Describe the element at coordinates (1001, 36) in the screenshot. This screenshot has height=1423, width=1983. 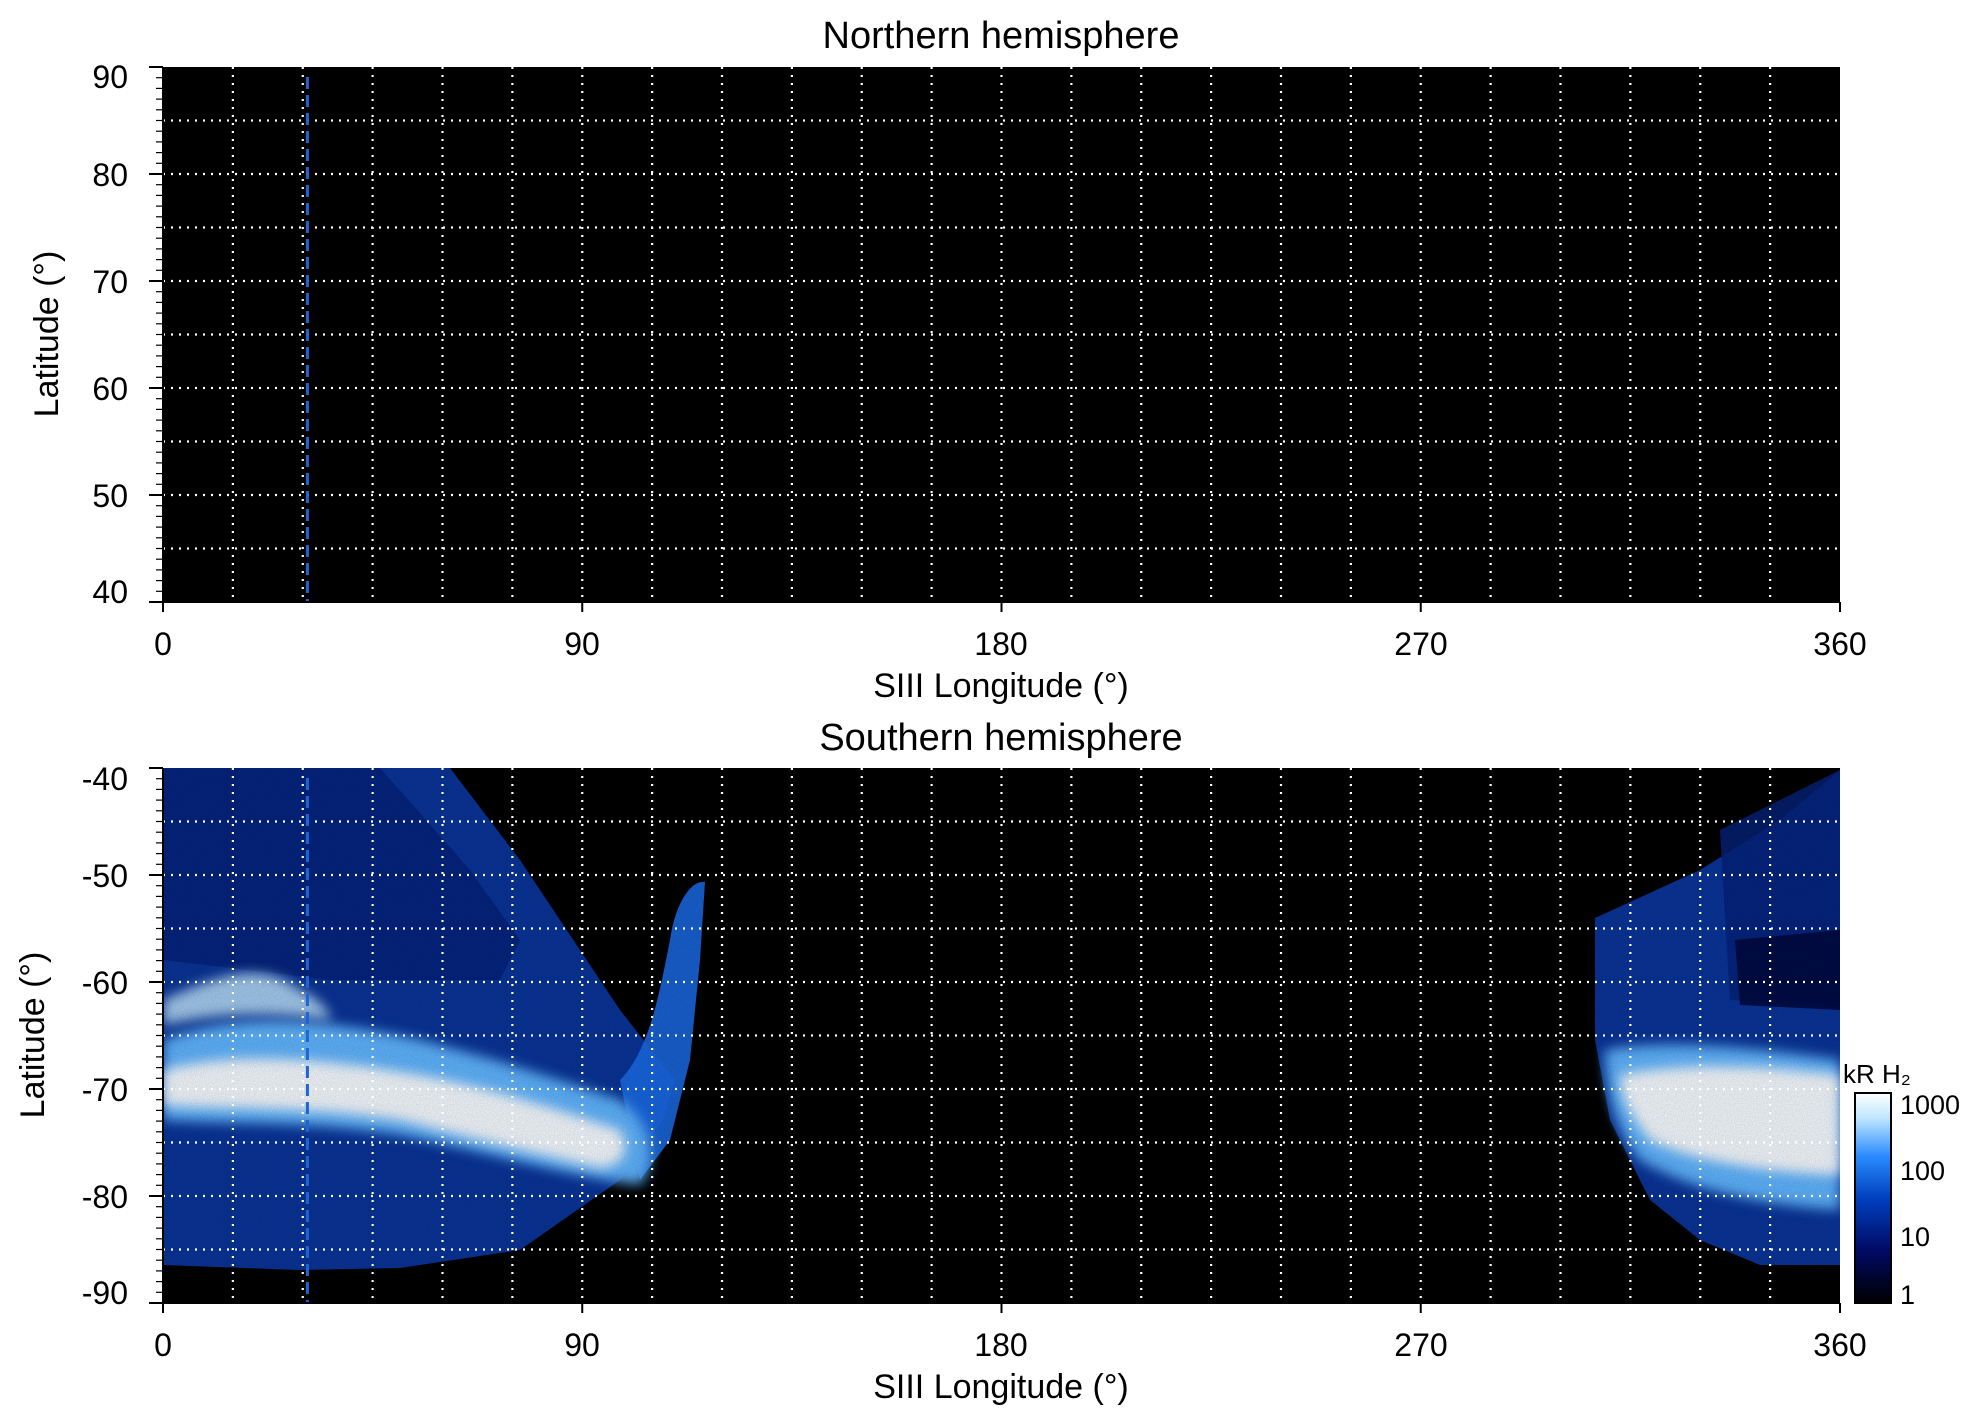
I see `panel-title: Northern hemisphere` at that location.